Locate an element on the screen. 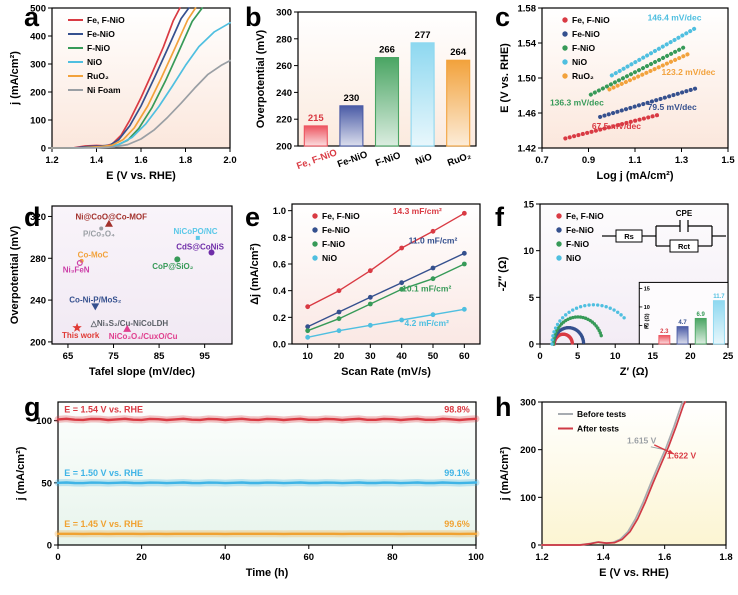  svg-text: RuO₂ is located at coordinates (459, 159).